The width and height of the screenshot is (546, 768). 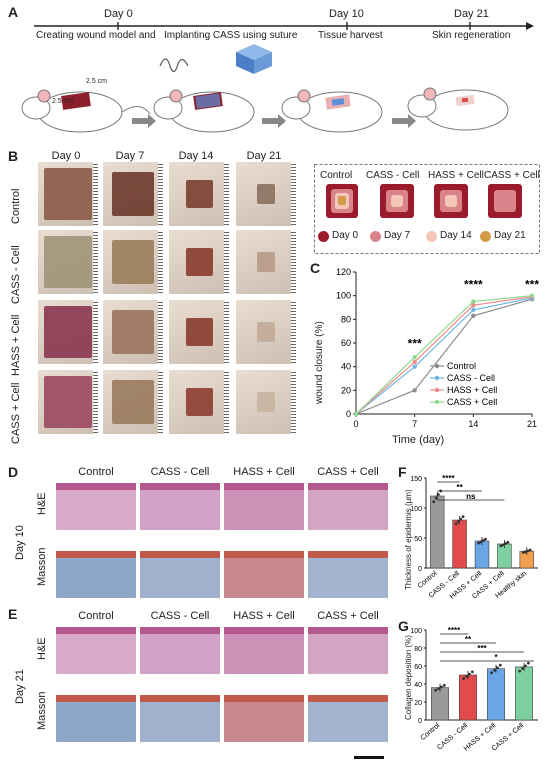 I want to click on y-tick-label: 80, so click(x=418, y=649).